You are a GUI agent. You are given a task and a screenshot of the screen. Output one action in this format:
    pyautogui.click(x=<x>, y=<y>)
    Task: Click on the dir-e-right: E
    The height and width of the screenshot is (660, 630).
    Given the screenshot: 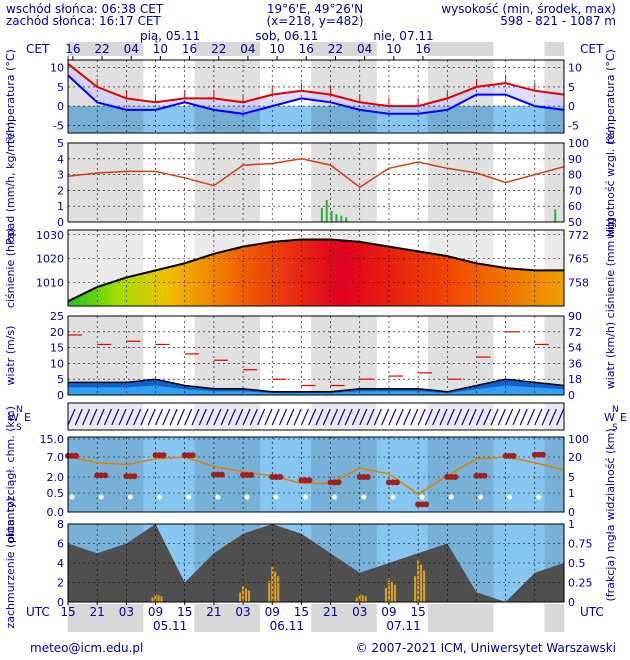 What is the action you would take?
    pyautogui.click(x=623, y=417)
    